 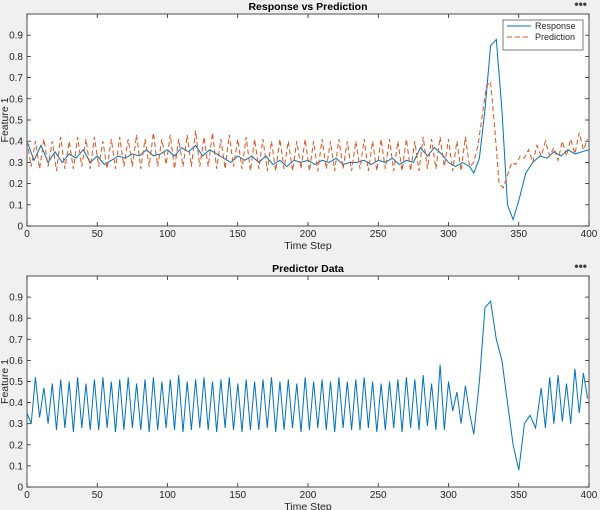 What do you see at coordinates (308, 269) in the screenshot?
I see `chart-title: Predictor Data` at bounding box center [308, 269].